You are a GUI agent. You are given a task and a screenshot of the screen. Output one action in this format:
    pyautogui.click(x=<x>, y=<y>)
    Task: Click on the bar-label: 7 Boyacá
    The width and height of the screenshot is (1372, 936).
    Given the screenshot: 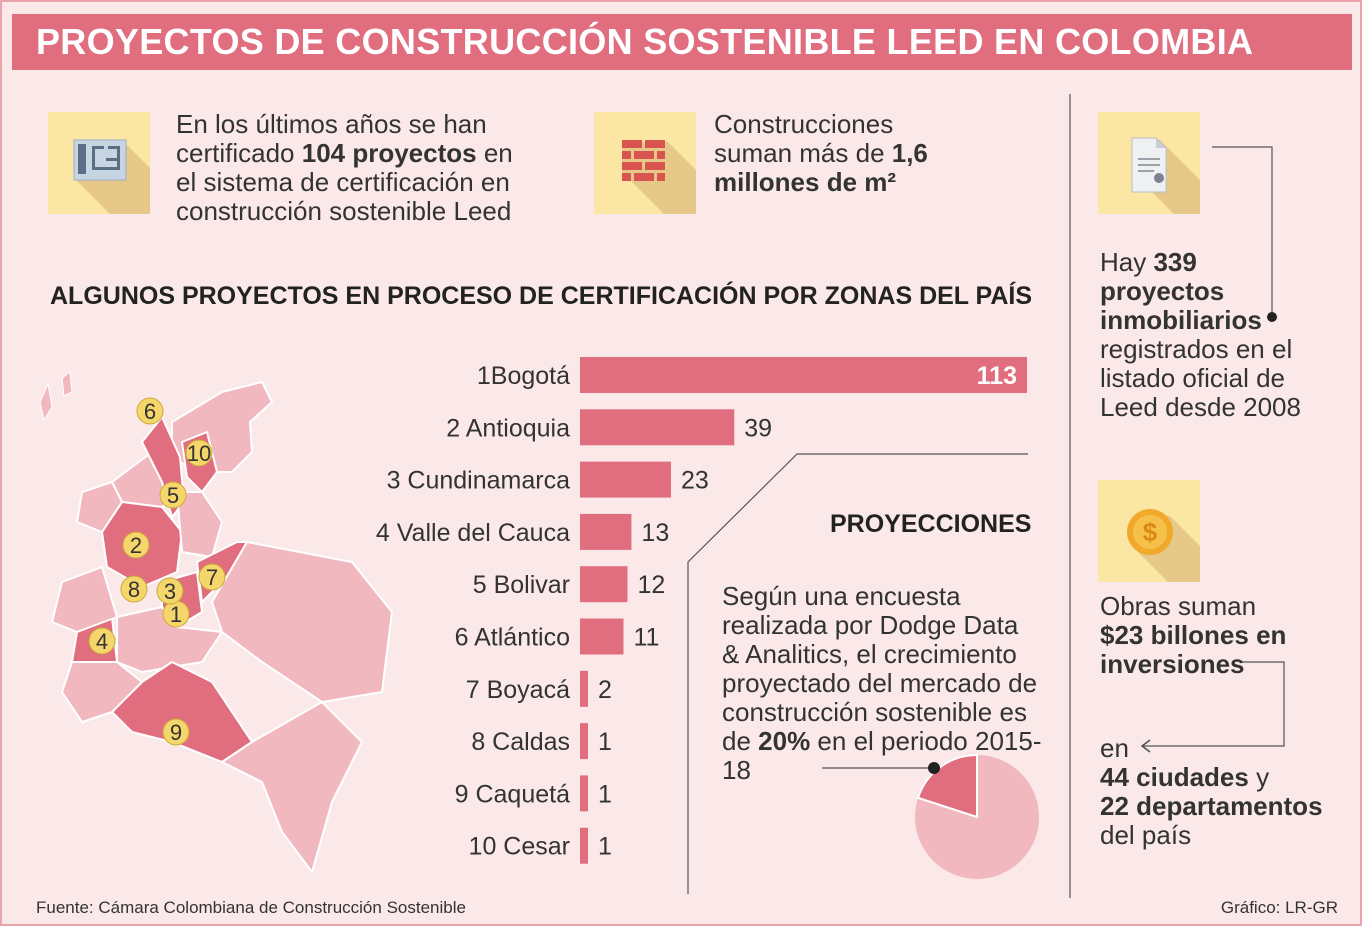 What is the action you would take?
    pyautogui.click(x=518, y=690)
    